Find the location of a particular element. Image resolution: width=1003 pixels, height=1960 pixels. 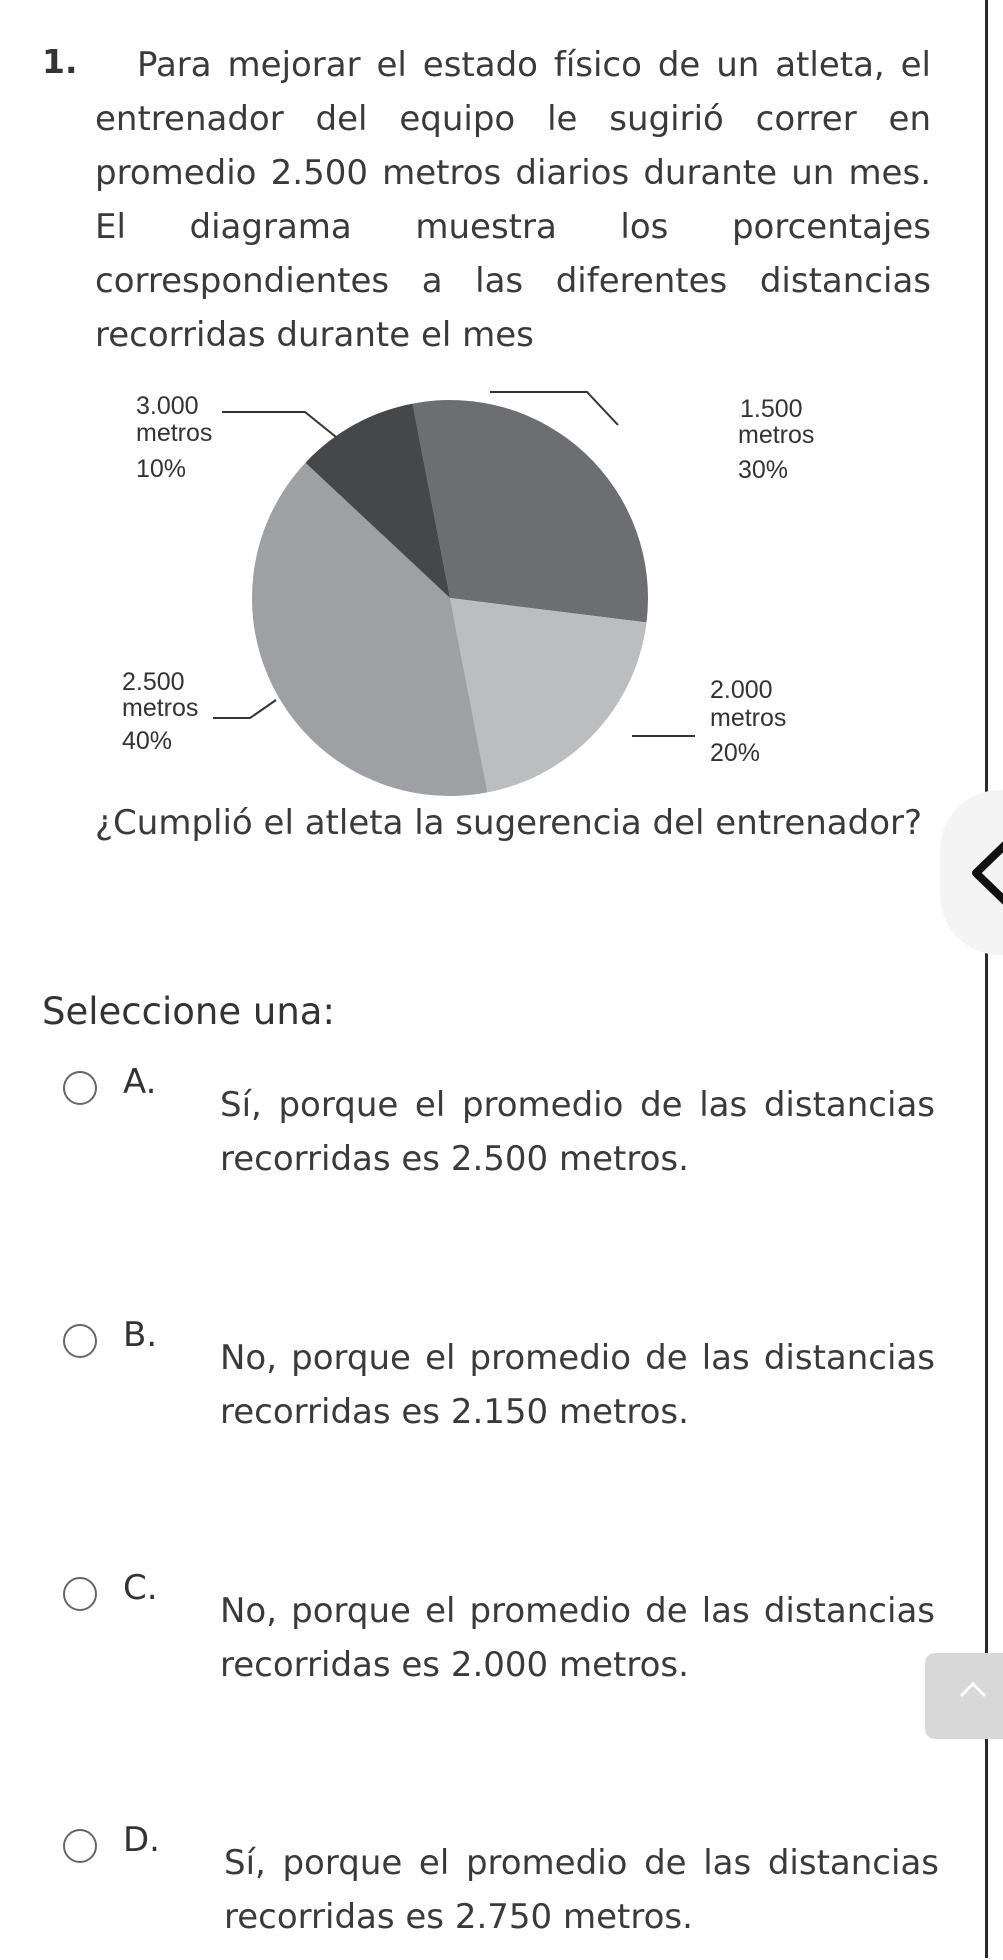

option-d-letter: D. is located at coordinates (141, 1840).